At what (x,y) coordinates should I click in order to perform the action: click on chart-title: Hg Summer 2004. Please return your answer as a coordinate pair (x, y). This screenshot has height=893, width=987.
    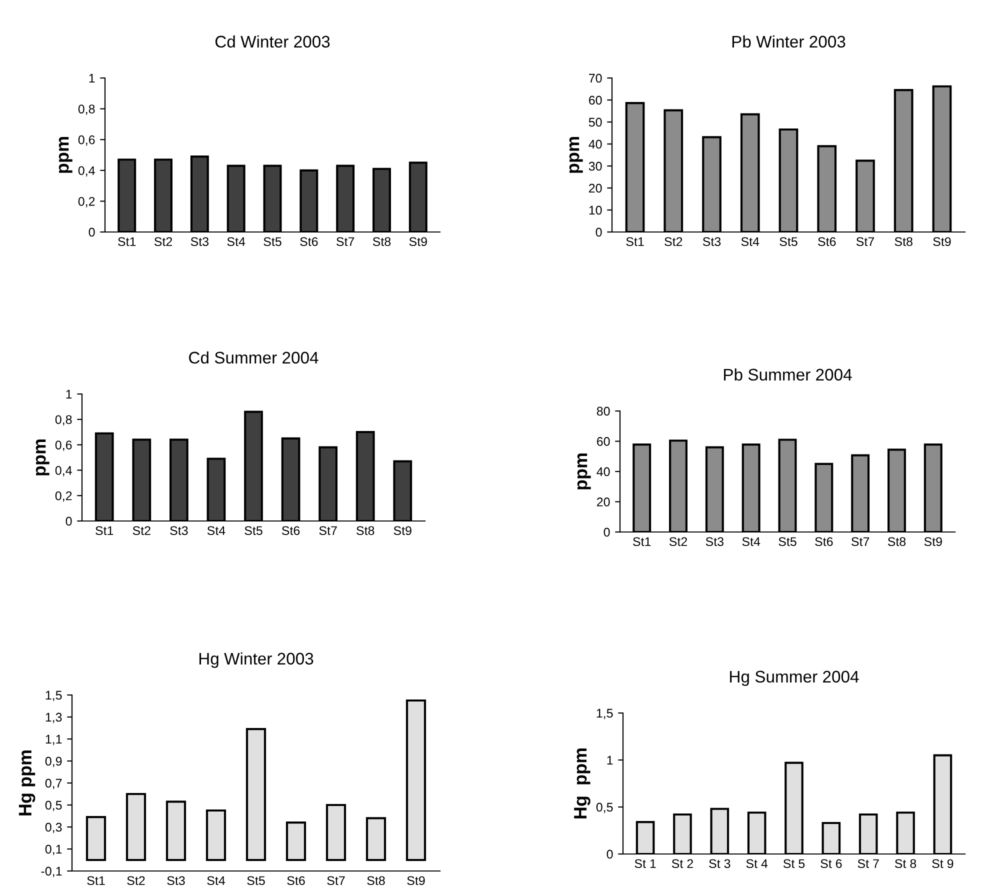
    Looking at the image, I should click on (794, 678).